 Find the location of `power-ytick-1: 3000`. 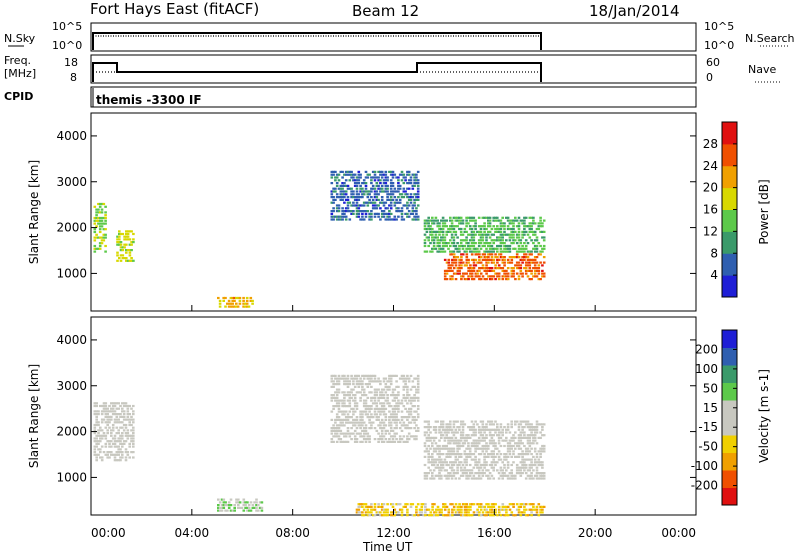

power-ytick-1: 3000 is located at coordinates (376, 182).